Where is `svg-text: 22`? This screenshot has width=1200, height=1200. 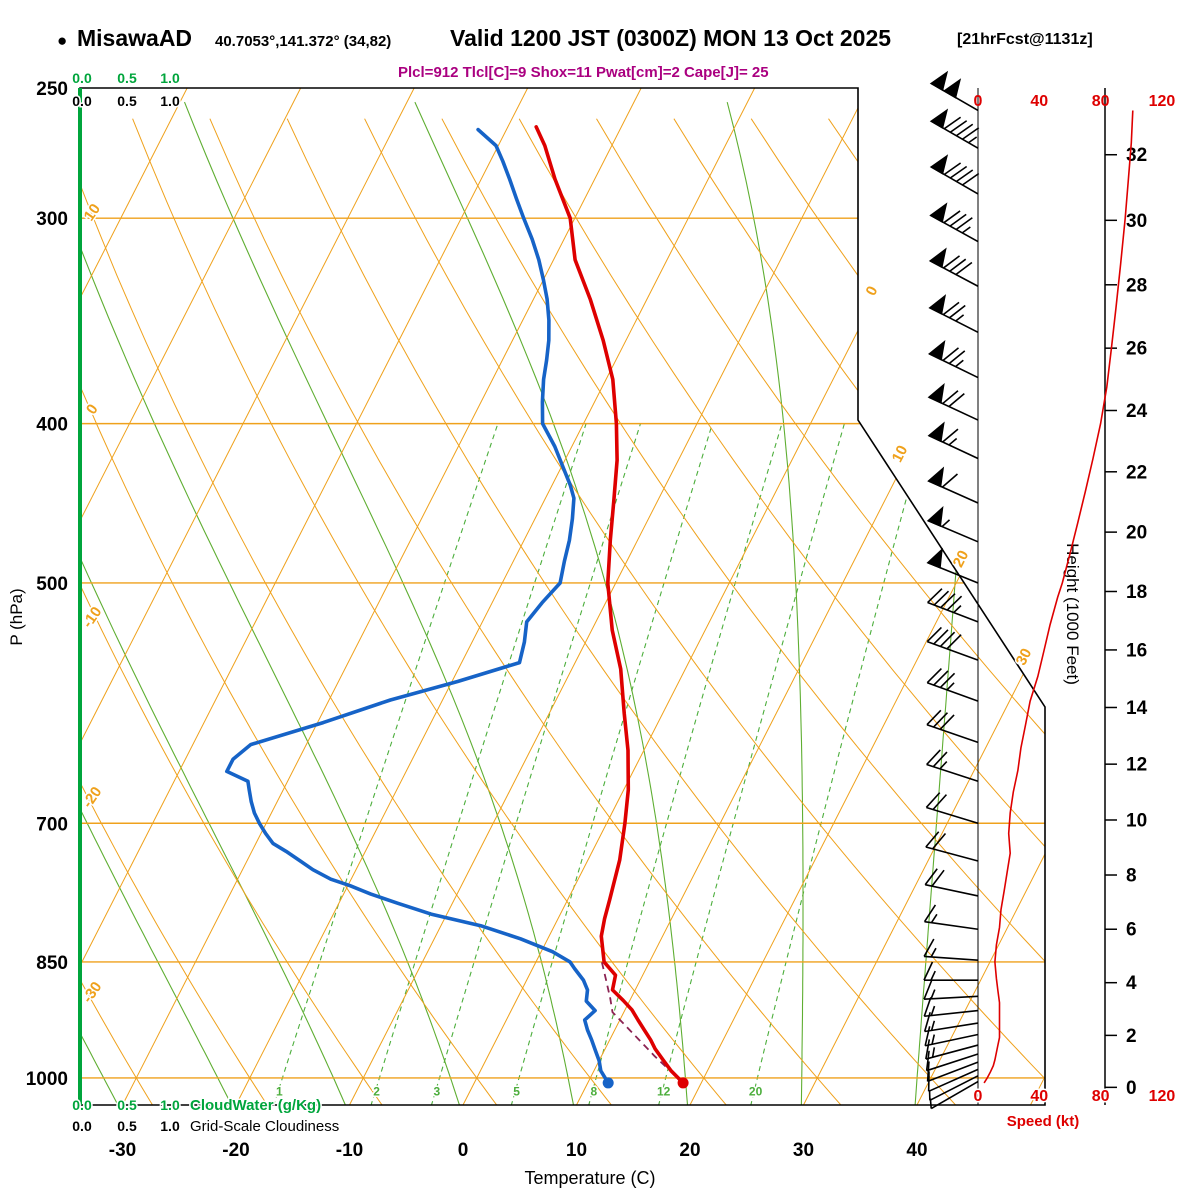 svg-text: 22 is located at coordinates (1136, 472).